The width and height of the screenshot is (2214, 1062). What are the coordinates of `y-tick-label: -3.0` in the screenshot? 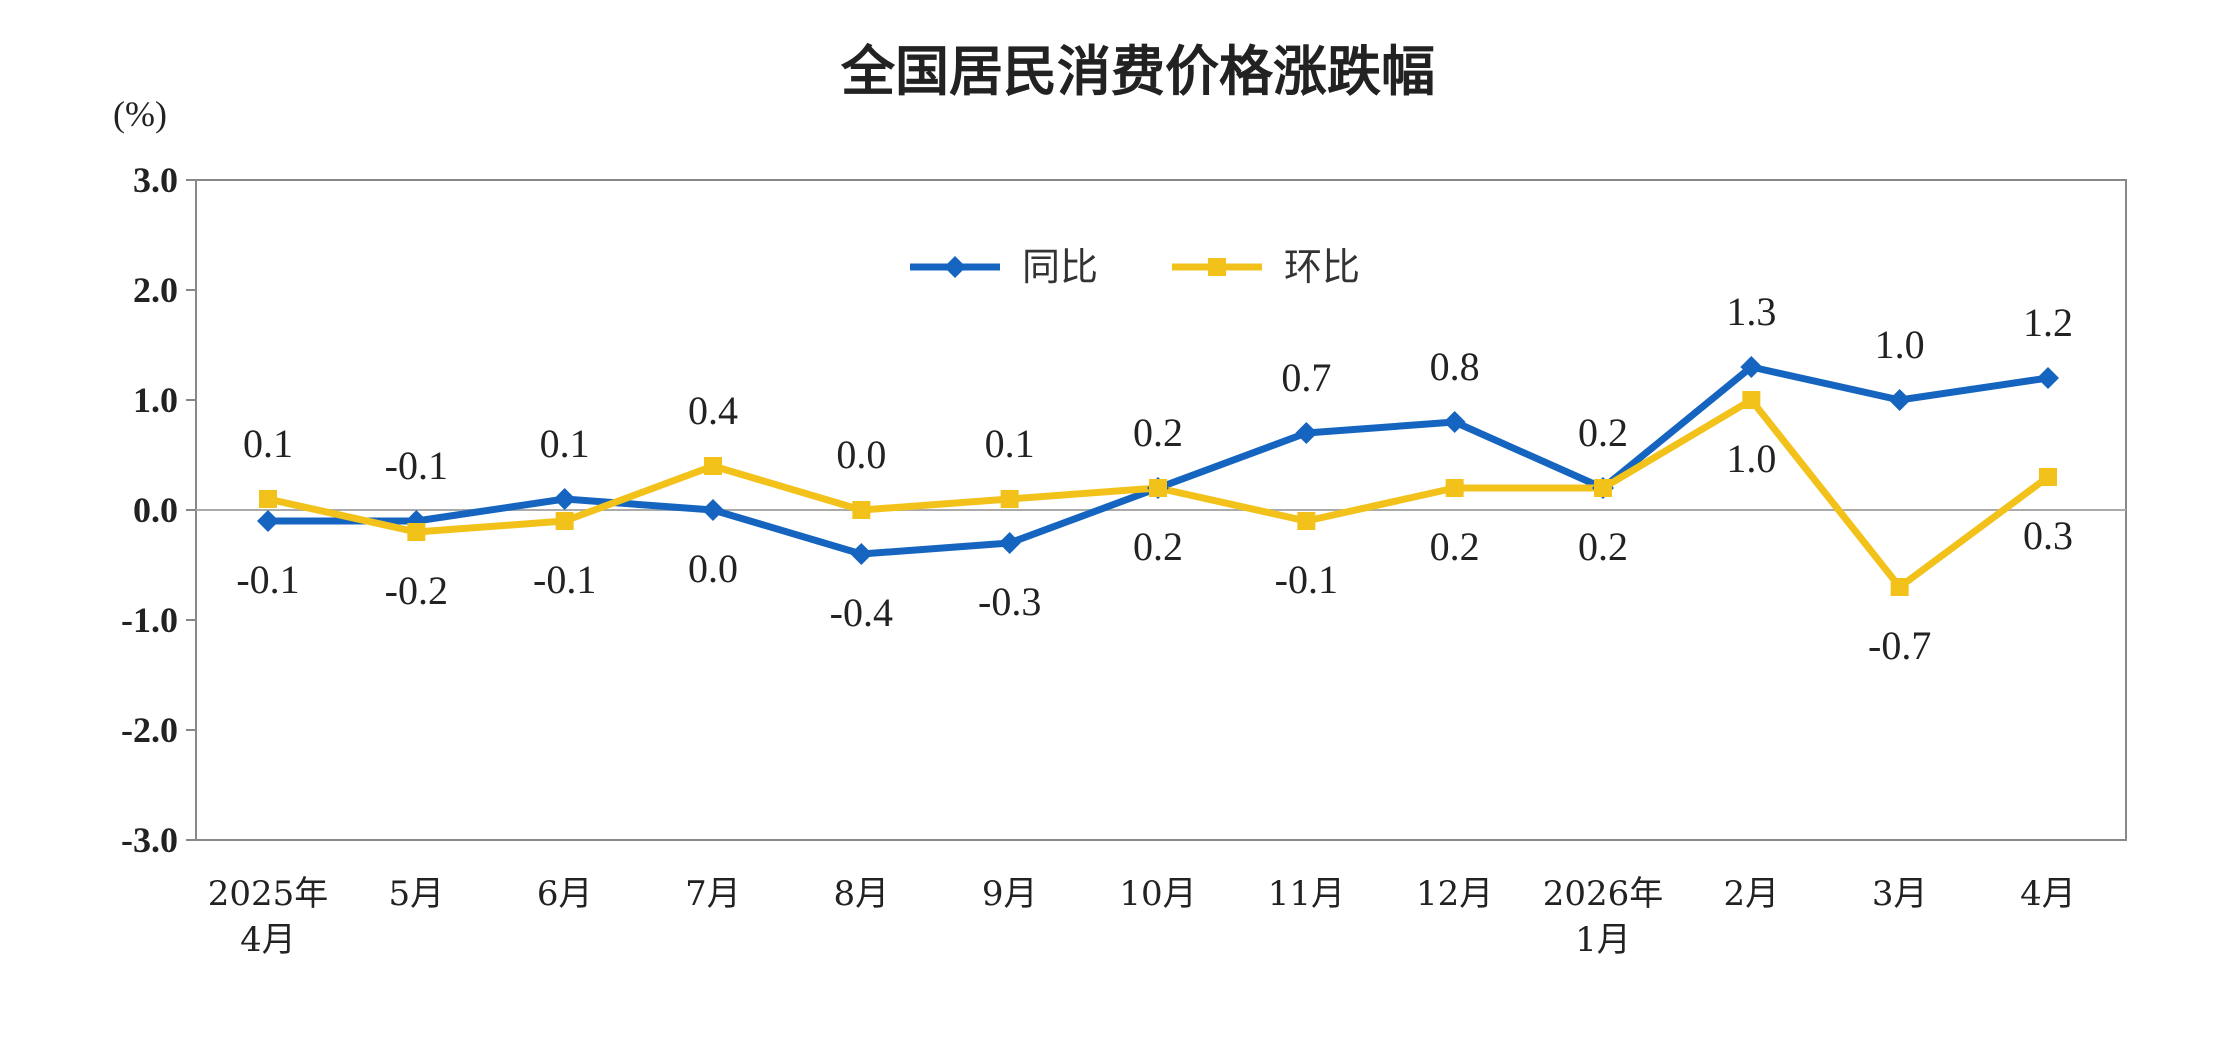 It's located at (149, 840).